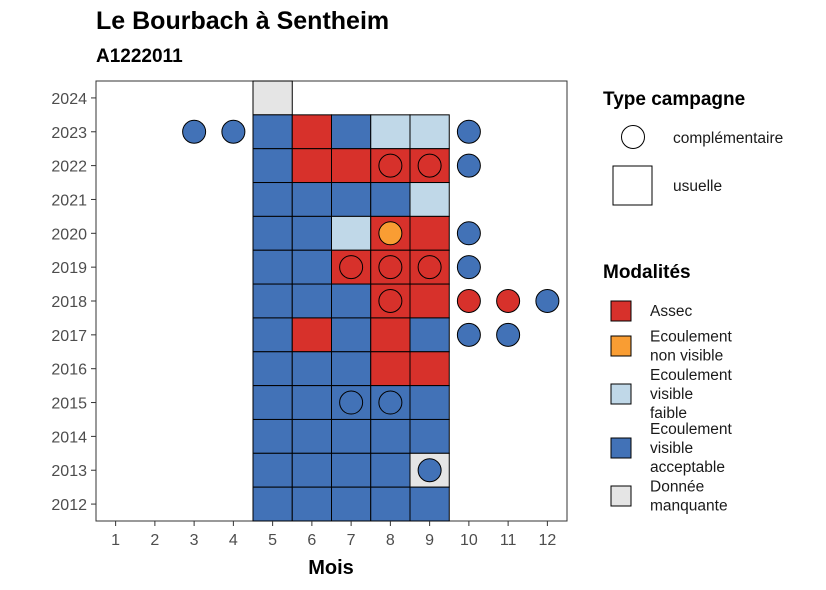 The height and width of the screenshot is (590, 826). Describe the element at coordinates (69, 404) in the screenshot. I see `y-tick-label-2015: 2015` at that location.